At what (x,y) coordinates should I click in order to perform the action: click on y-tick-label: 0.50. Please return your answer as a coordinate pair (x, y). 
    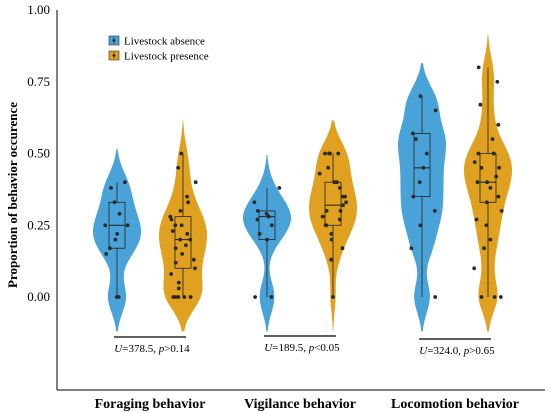
    Looking at the image, I should click on (38, 153).